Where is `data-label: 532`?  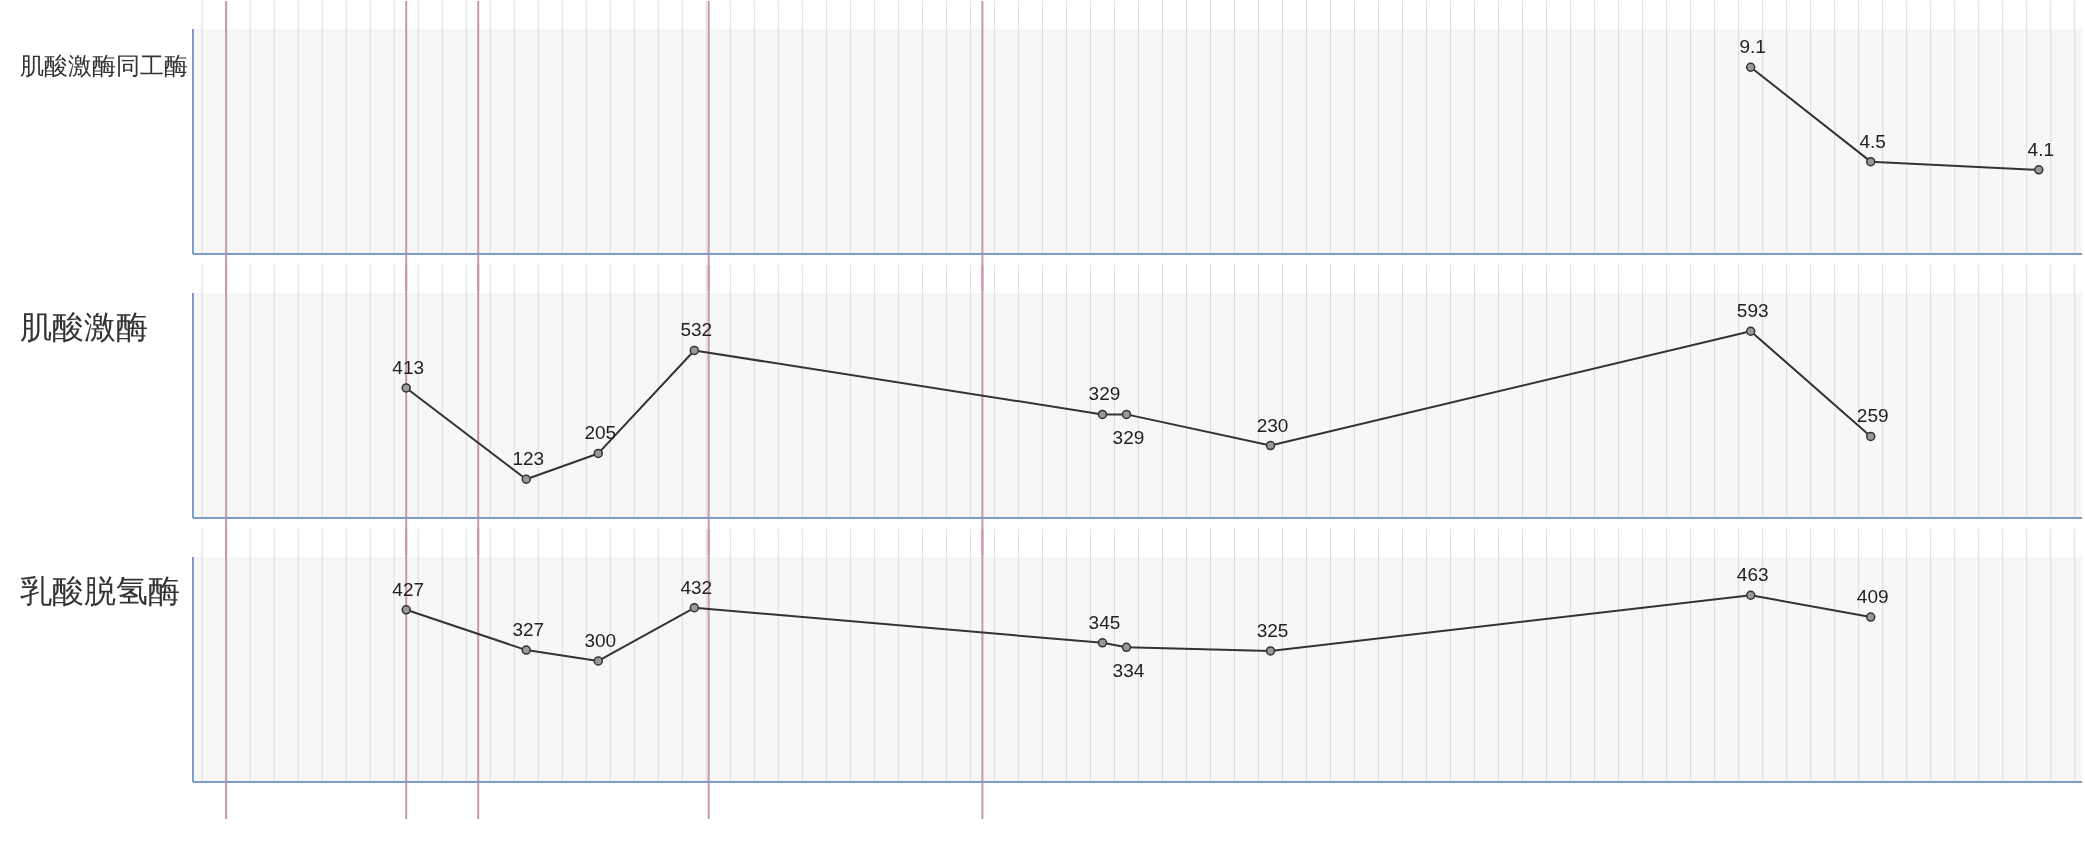
data-label: 532 is located at coordinates (696, 330).